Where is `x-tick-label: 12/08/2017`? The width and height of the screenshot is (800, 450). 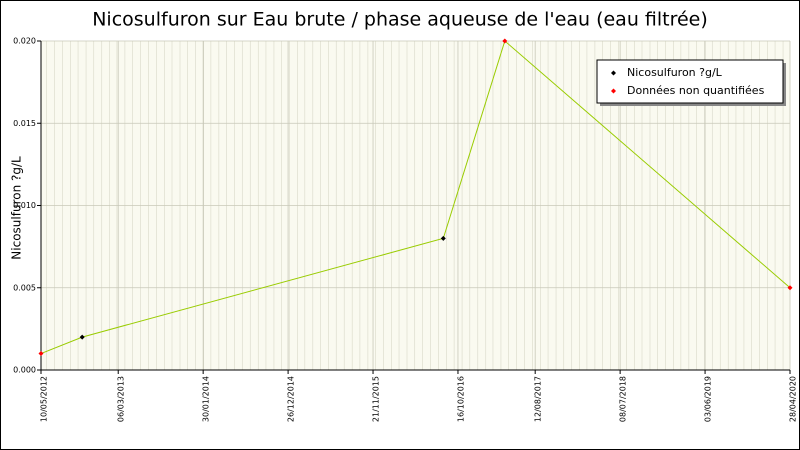 x-tick-label: 12/08/2017 is located at coordinates (538, 399).